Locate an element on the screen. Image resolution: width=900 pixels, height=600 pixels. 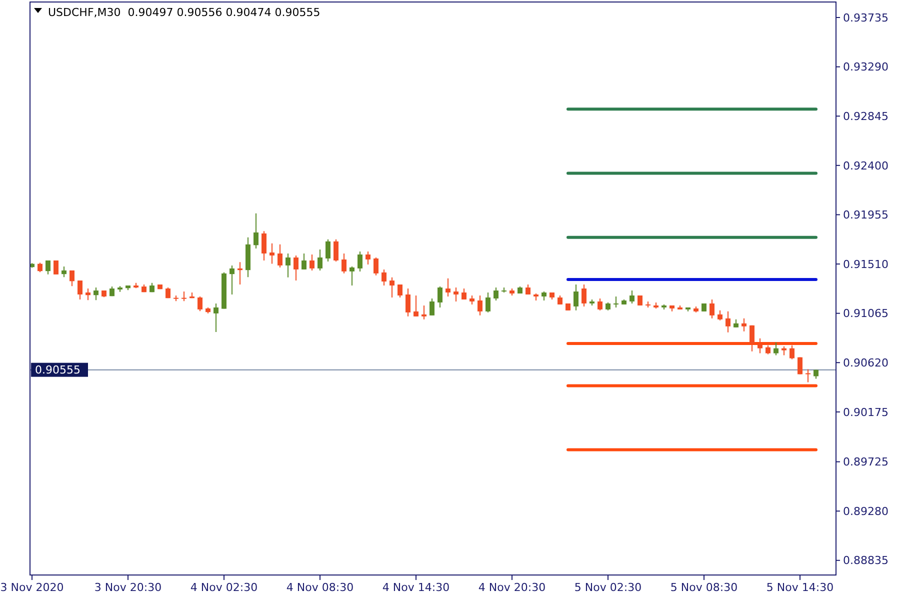
y-tick-label: 0.92845 is located at coordinates (865, 116).